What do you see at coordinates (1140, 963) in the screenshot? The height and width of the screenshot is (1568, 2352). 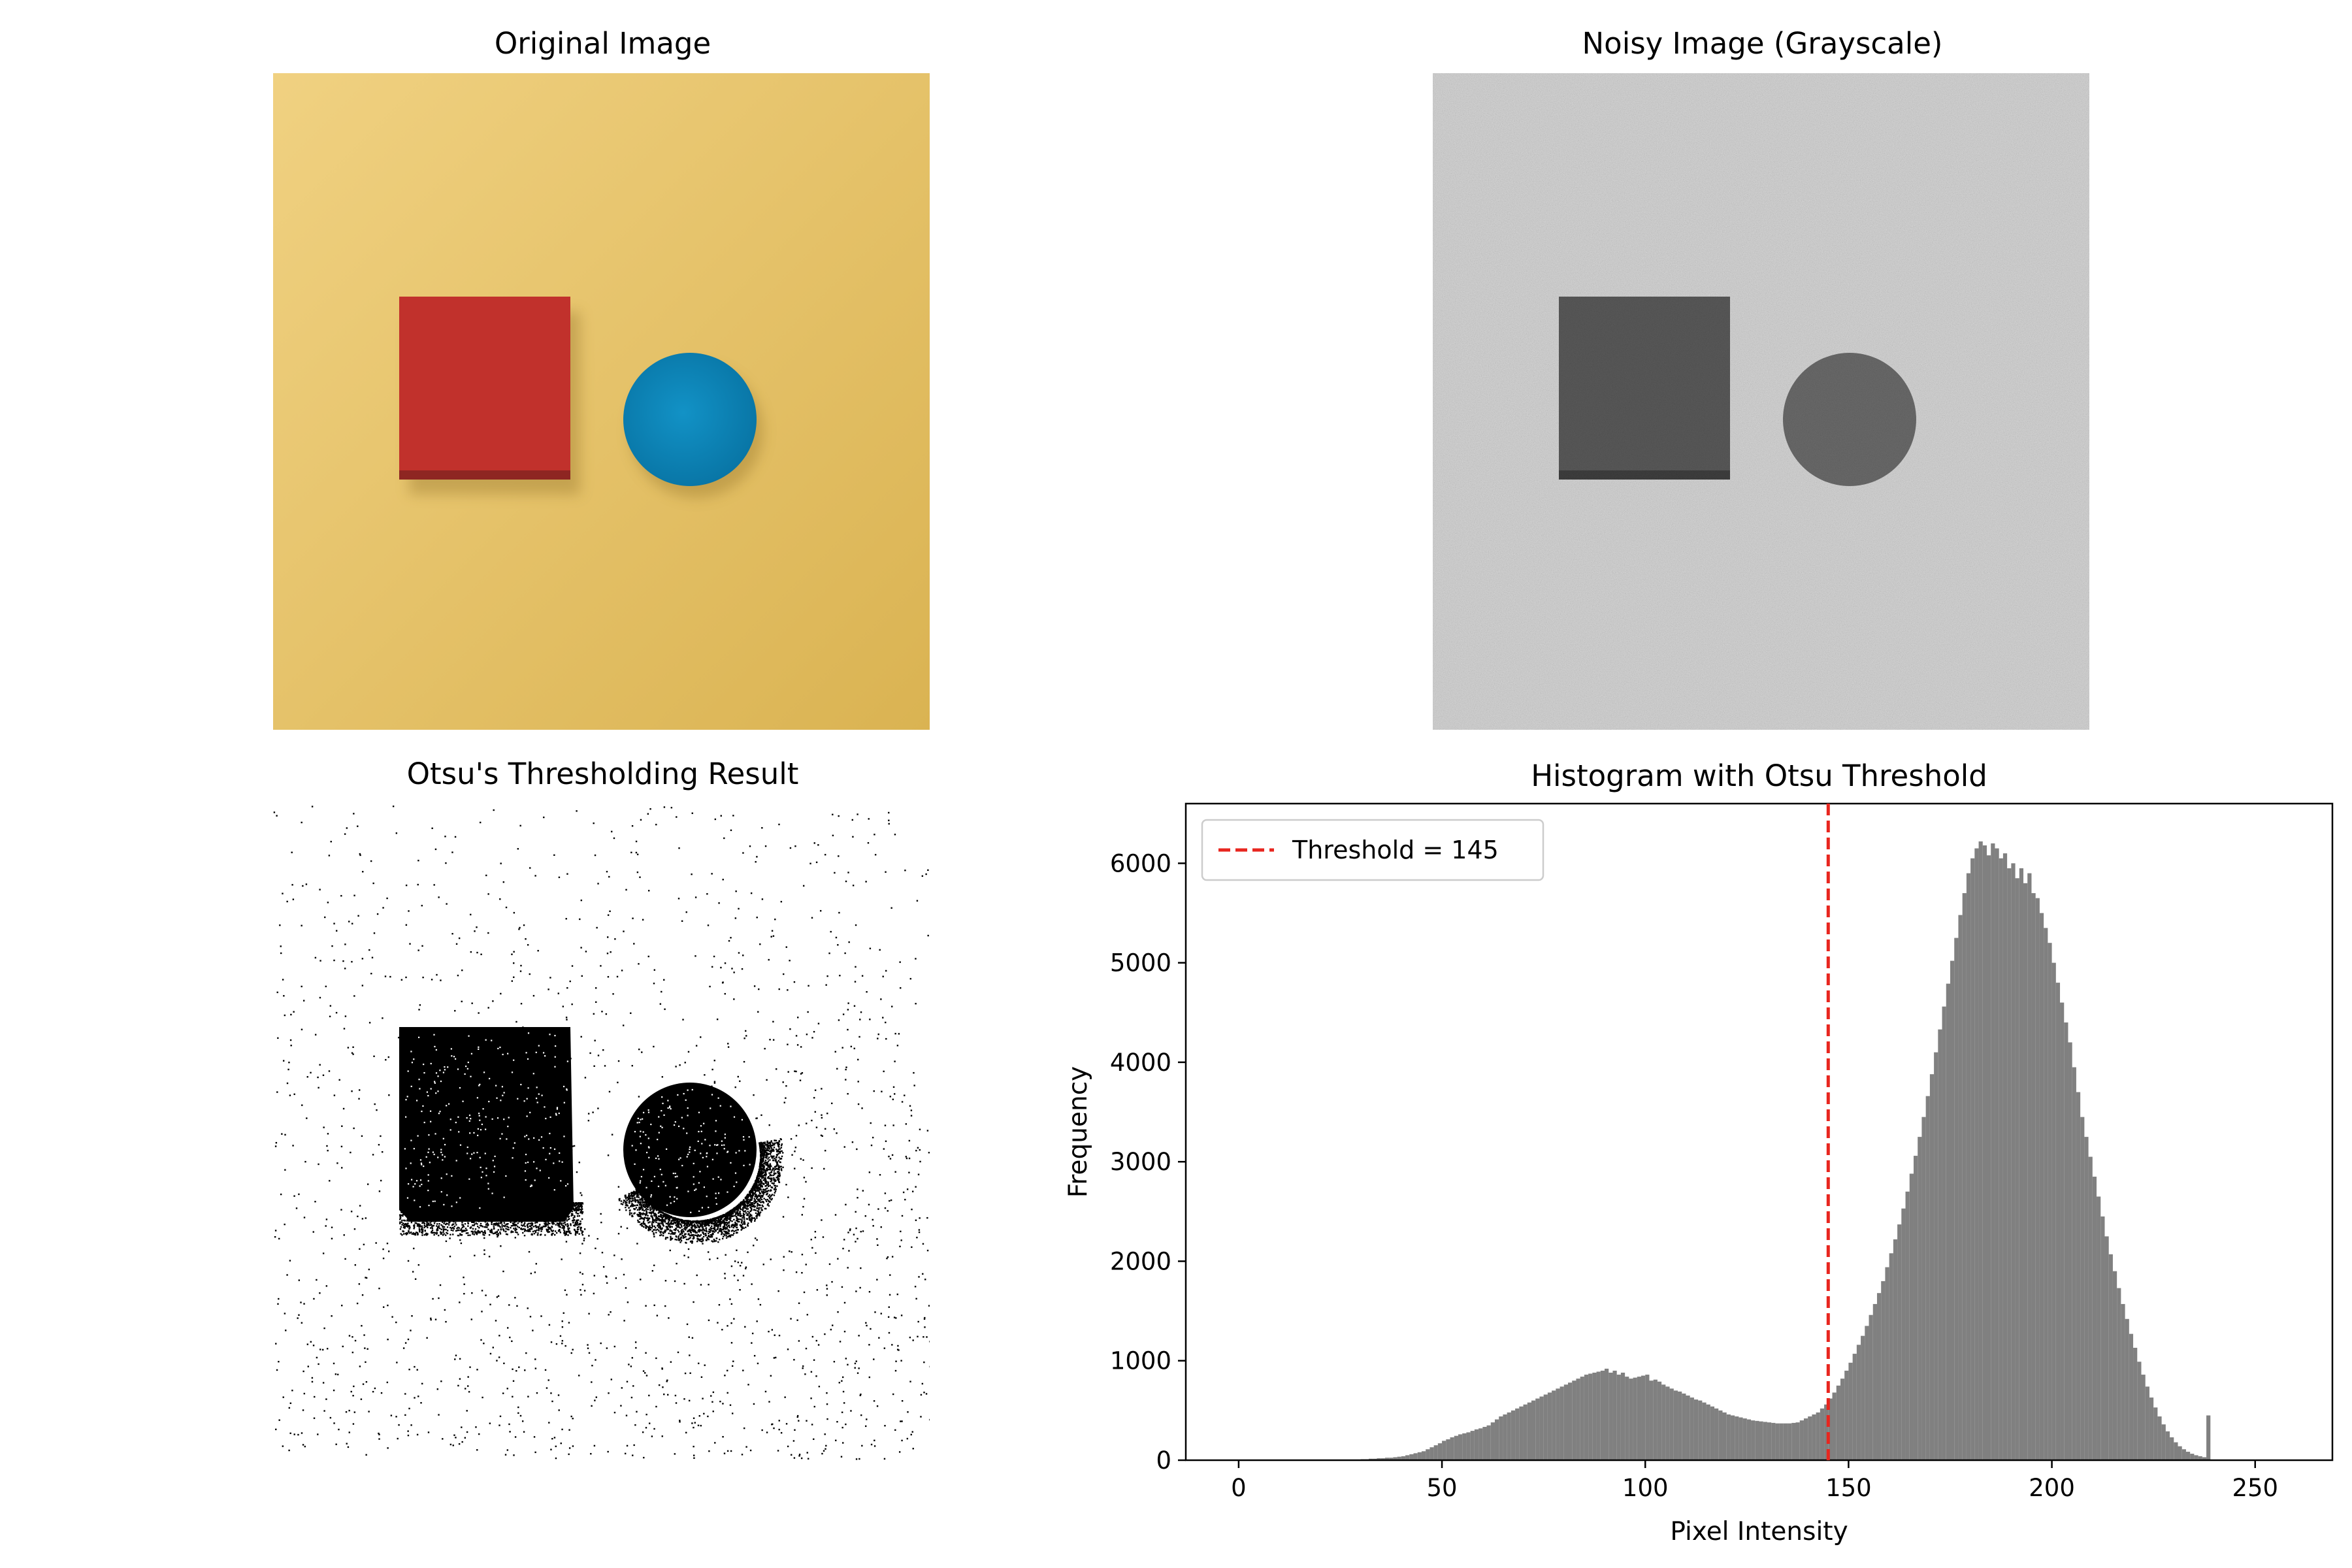 I see `y-tick-label: 5000` at bounding box center [1140, 963].